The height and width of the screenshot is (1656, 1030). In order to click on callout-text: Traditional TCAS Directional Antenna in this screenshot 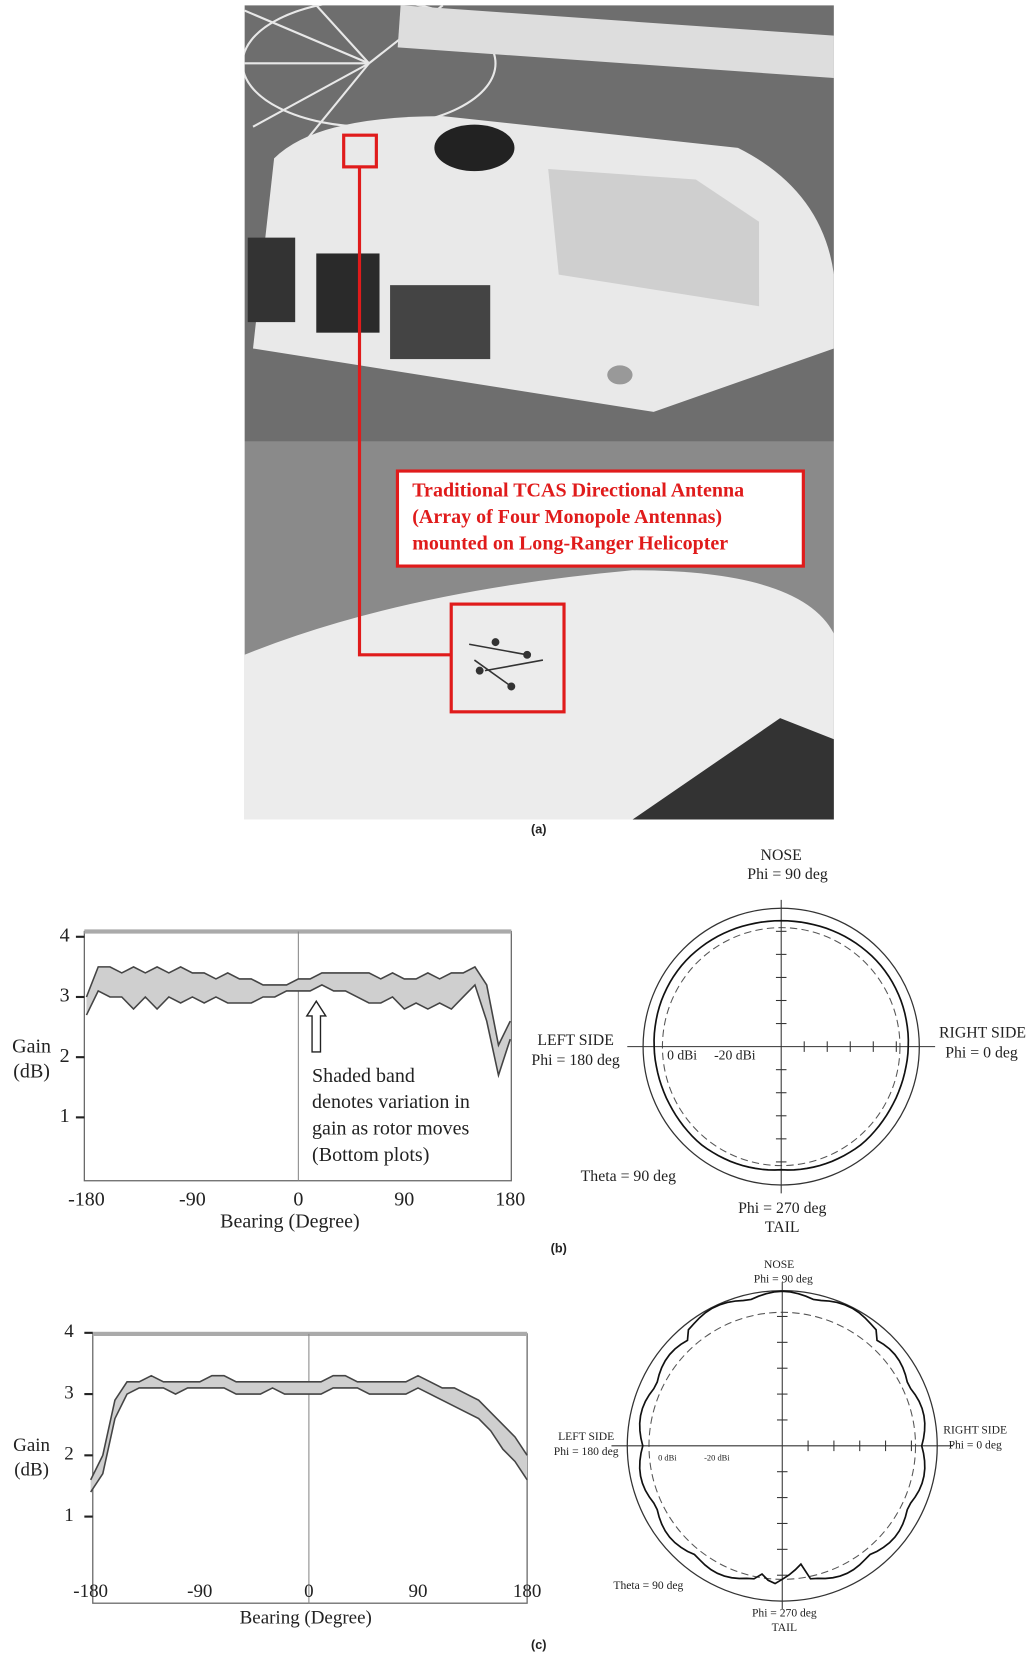, I will do `click(578, 491)`.